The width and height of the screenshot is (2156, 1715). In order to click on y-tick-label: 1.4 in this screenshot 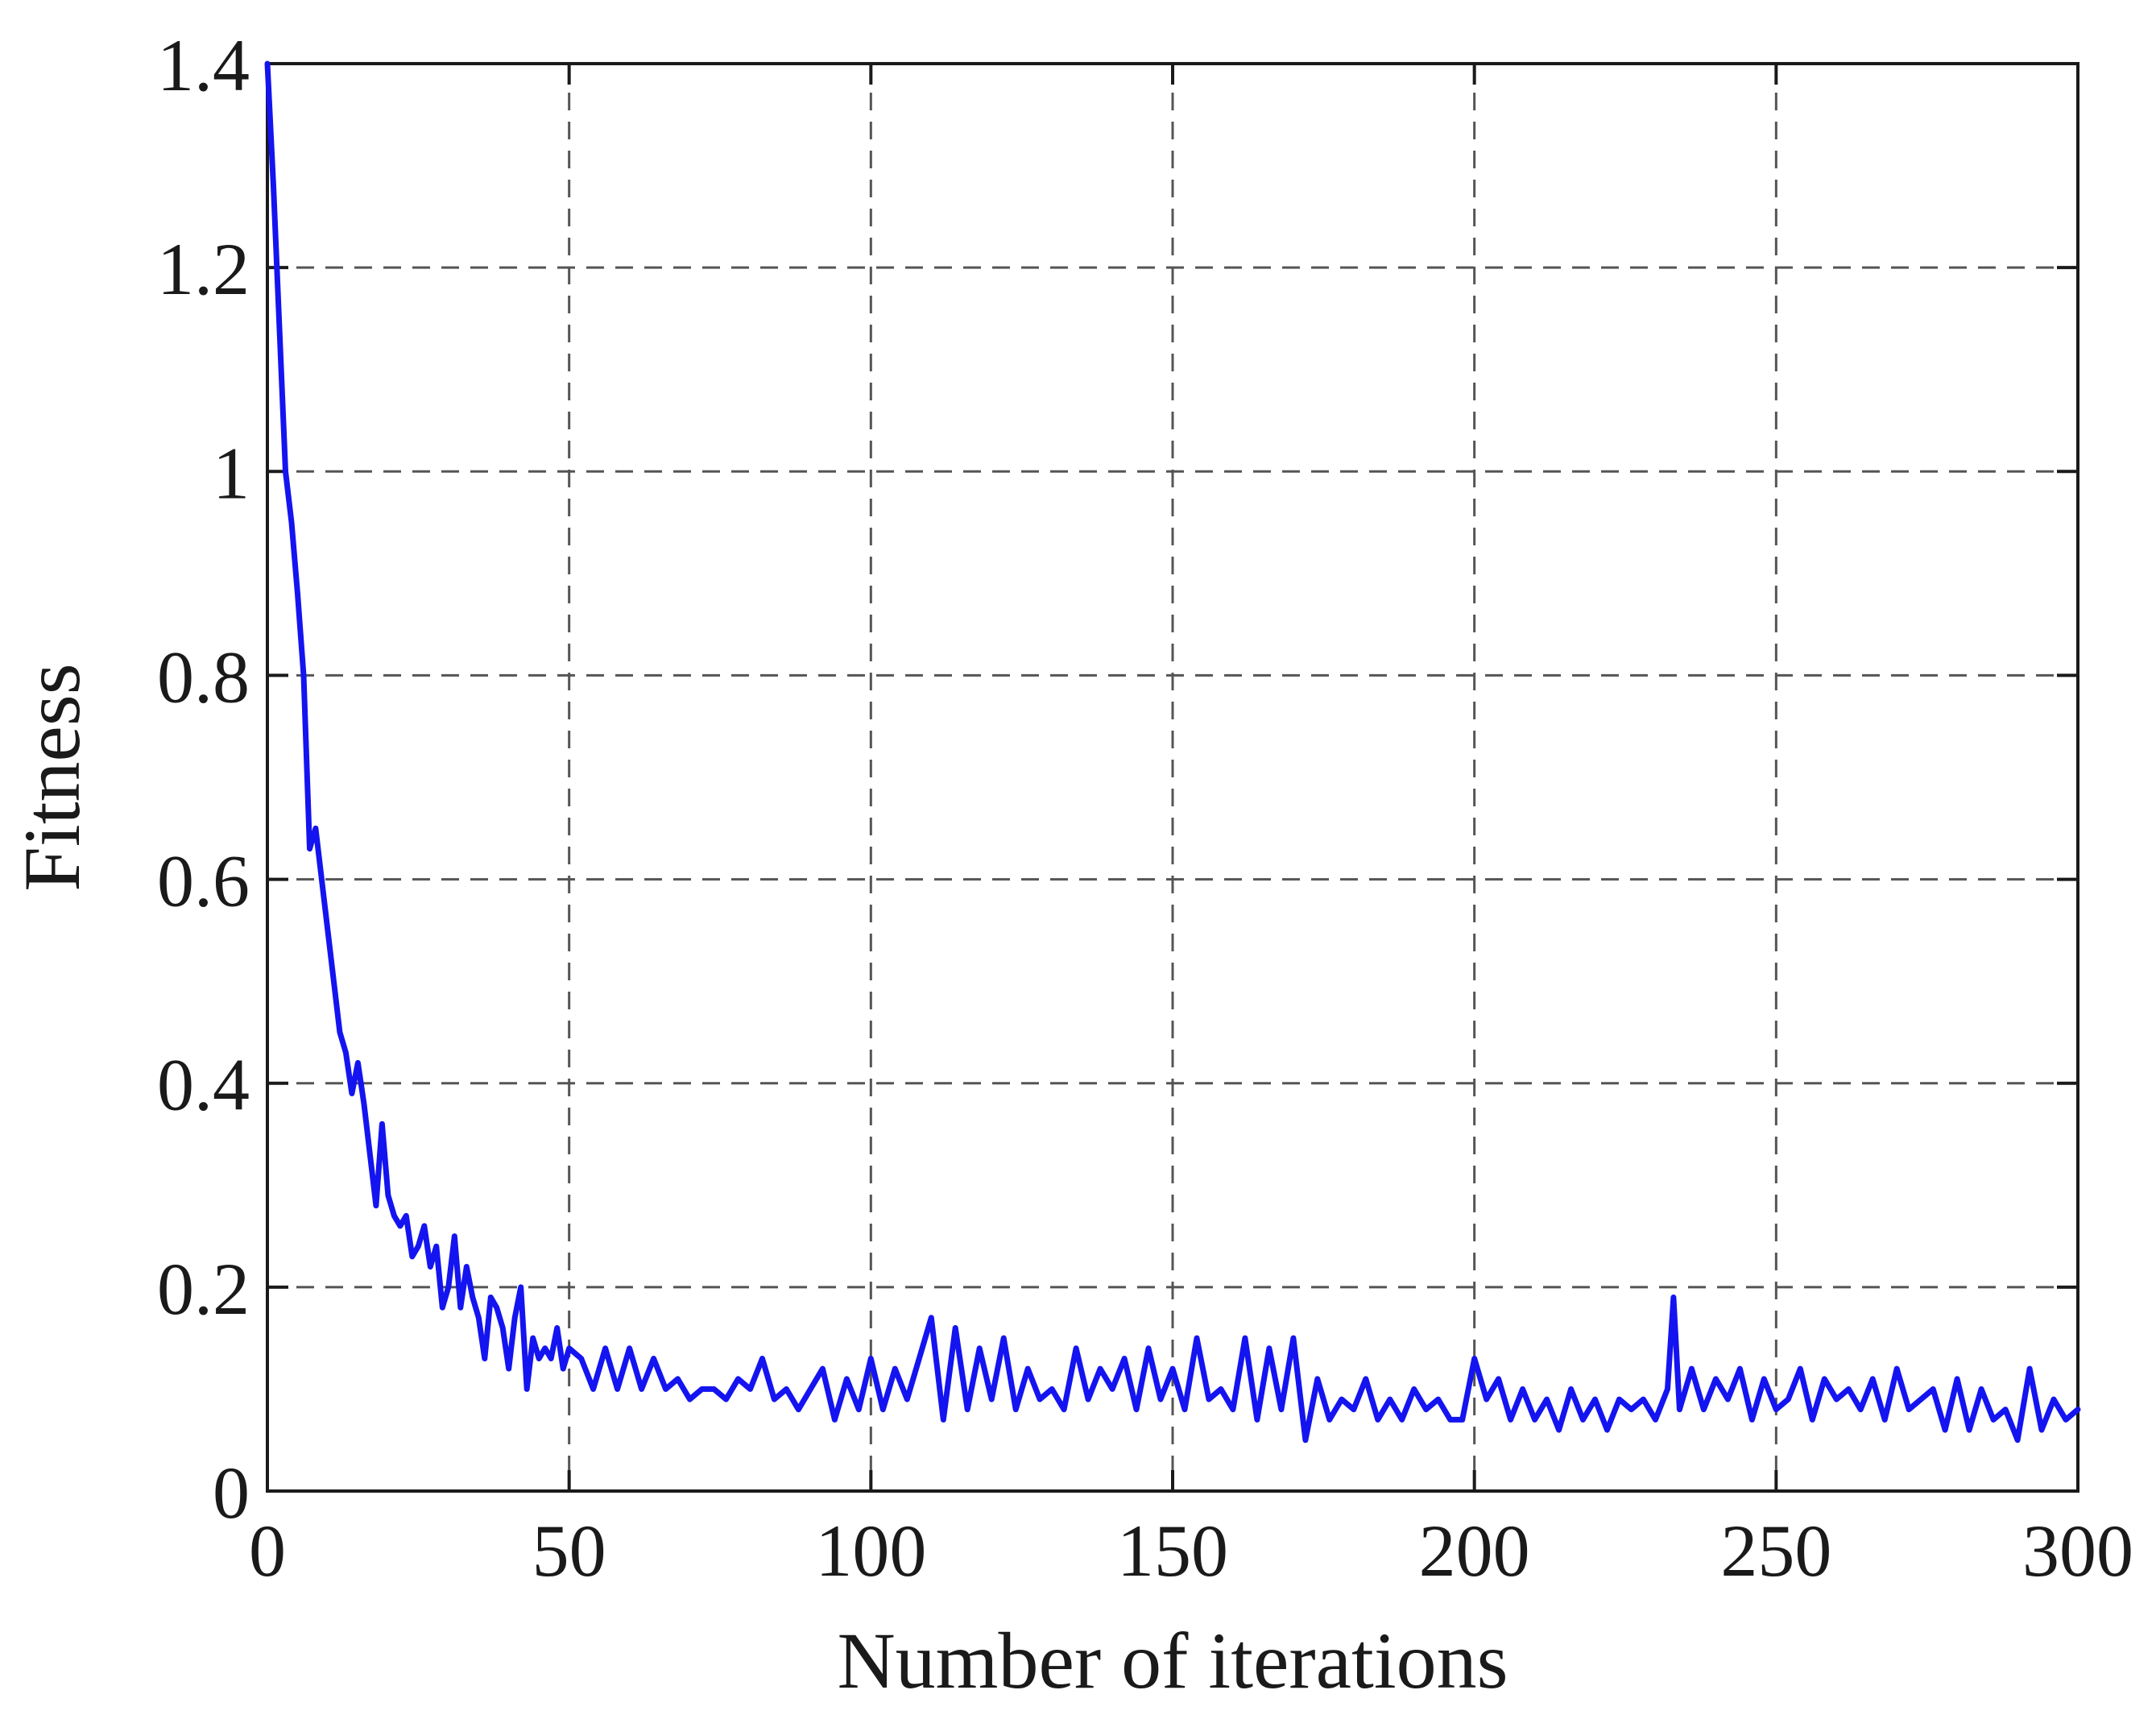, I will do `click(203, 65)`.